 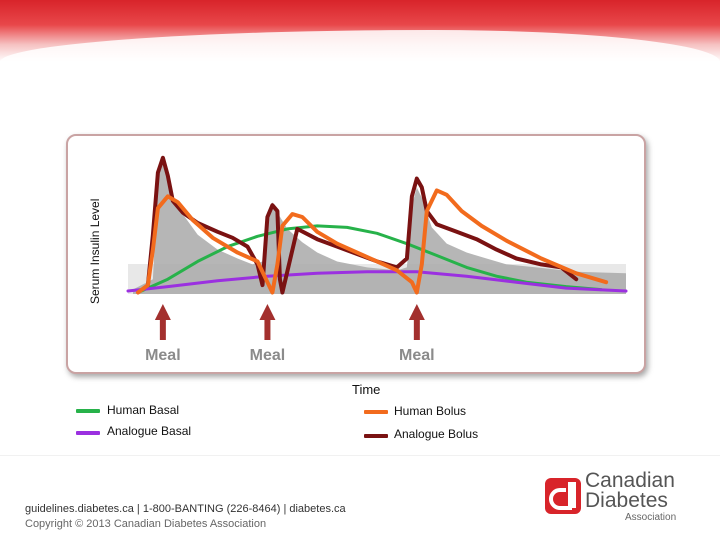 I want to click on legend-swatch-human-basal, so click(x=88, y=411).